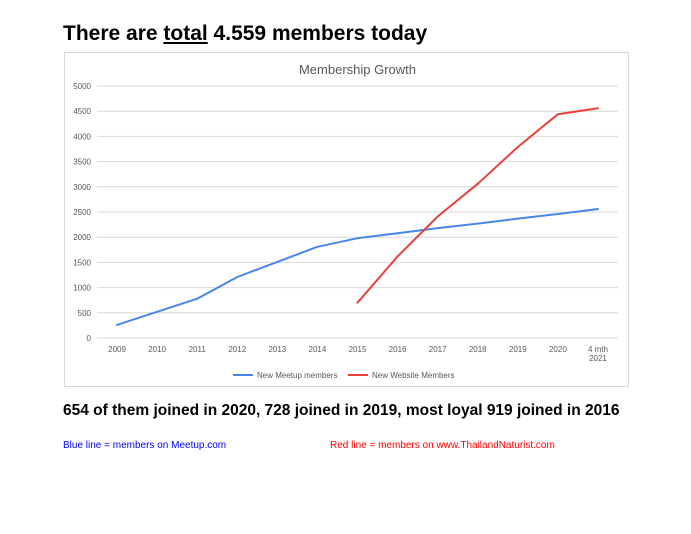  I want to click on x-tick-label: 4 mth 2021, so click(598, 354).